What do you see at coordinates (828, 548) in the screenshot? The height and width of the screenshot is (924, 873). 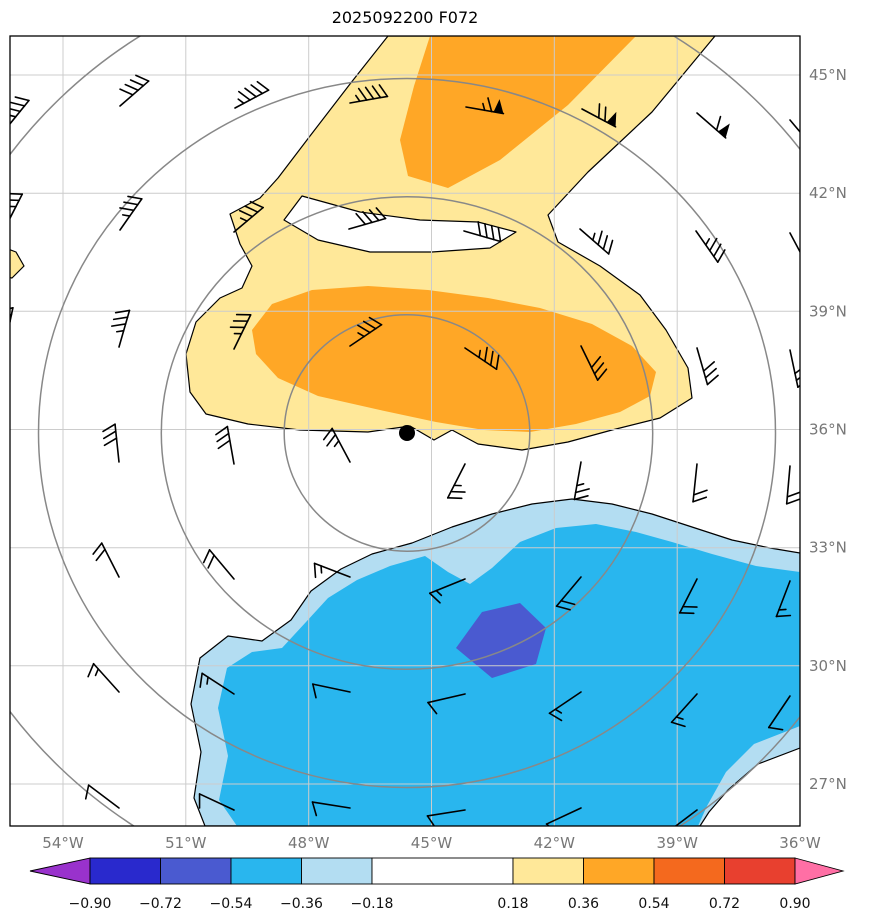 I see `lat-tick-label: 33°N` at bounding box center [828, 548].